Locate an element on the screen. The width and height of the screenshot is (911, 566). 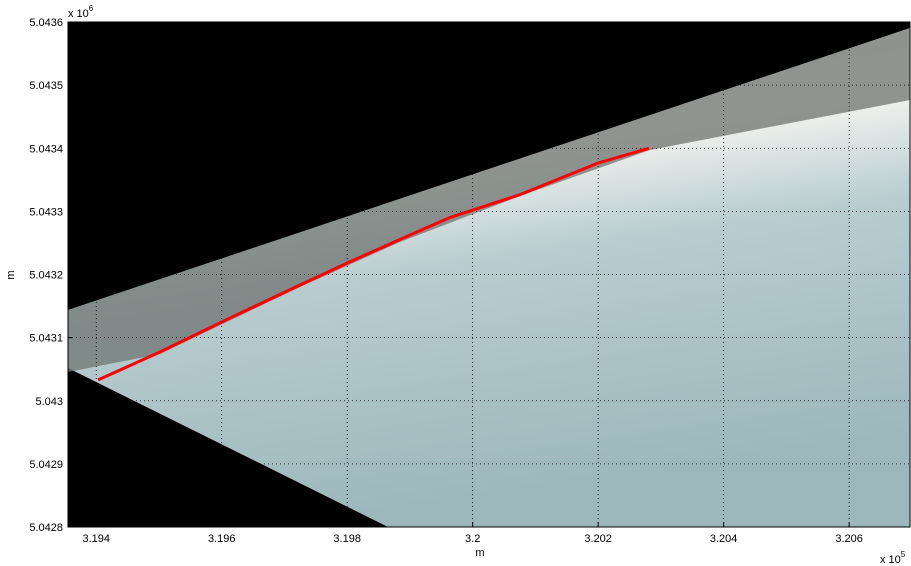
x-tick-label: 3.196 is located at coordinates (222, 539).